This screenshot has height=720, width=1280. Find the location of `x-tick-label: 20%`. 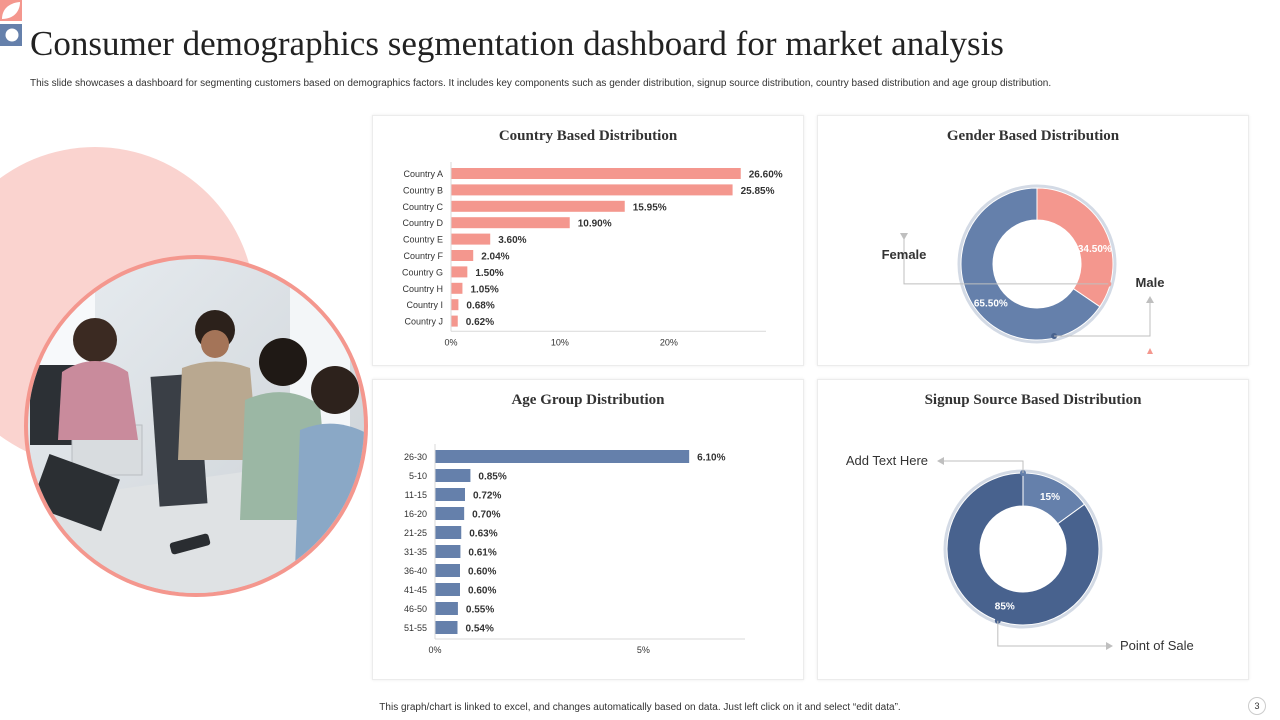

x-tick-label: 20% is located at coordinates (669, 342).